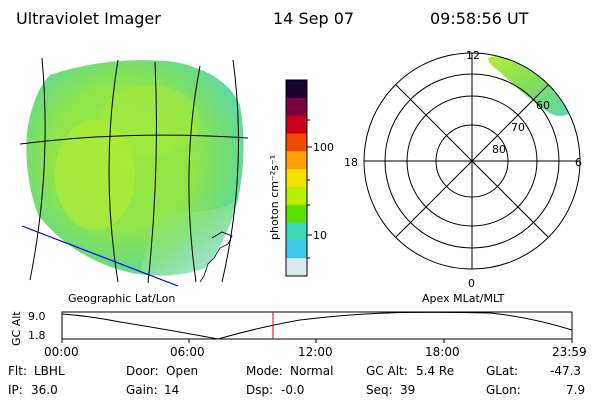  Describe the element at coordinates (387, 371) in the screenshot. I see `status-gcalt-label: GC Alt:` at that location.